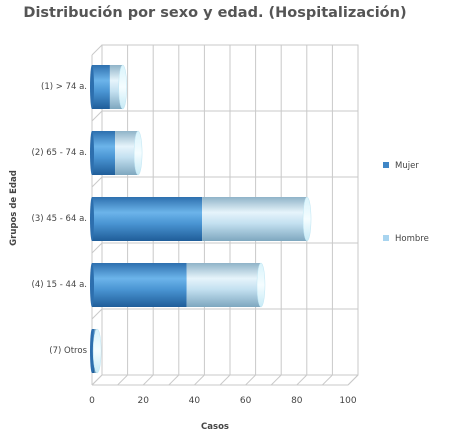 The width and height of the screenshot is (450, 444). What do you see at coordinates (195, 401) in the screenshot?
I see `x-tick-label: 40` at bounding box center [195, 401].